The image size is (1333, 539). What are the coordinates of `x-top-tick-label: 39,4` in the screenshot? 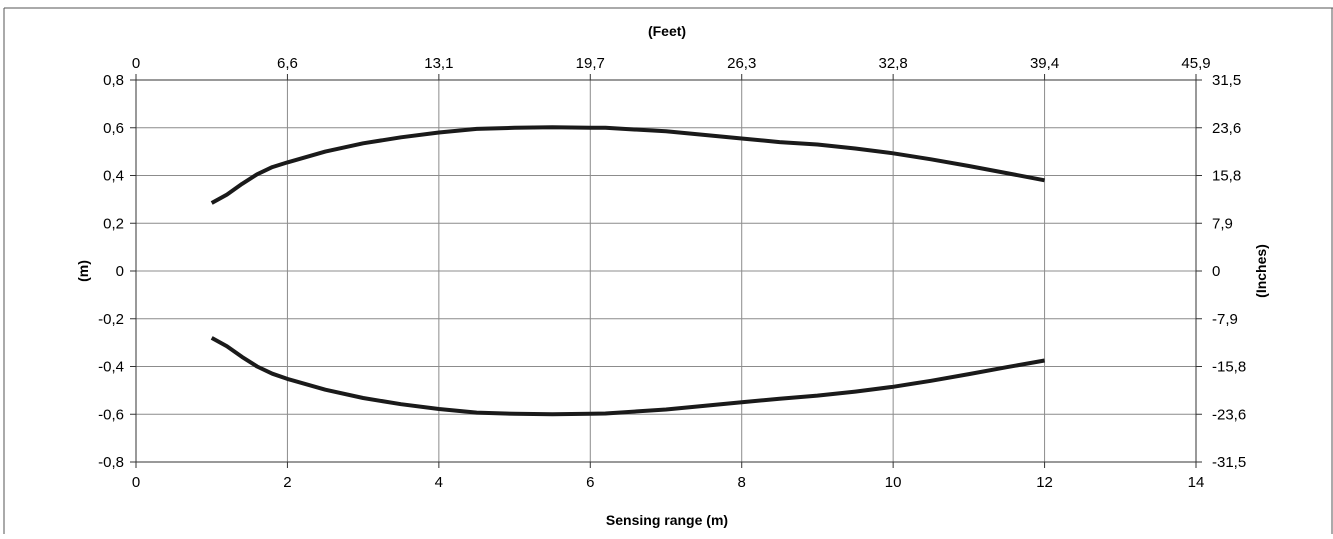 It's located at (1044, 63).